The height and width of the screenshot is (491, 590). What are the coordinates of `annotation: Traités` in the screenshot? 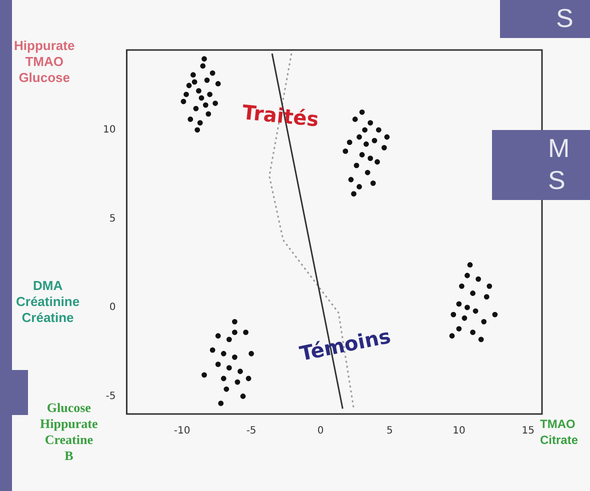 It's located at (280, 116).